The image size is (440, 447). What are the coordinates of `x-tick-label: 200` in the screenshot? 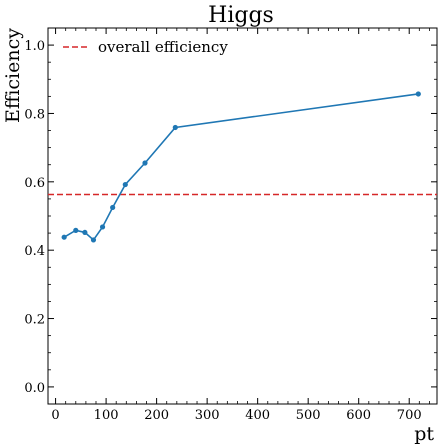 It's located at (156, 415).